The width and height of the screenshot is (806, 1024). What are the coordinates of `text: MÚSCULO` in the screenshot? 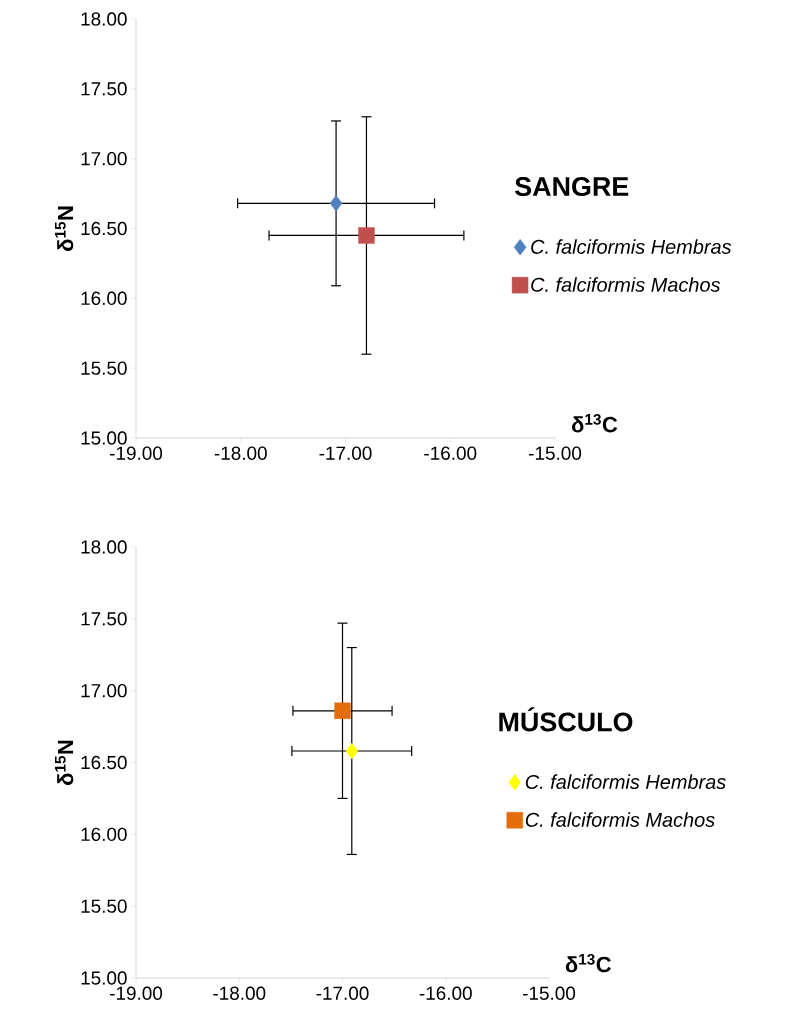 It's located at (566, 719).